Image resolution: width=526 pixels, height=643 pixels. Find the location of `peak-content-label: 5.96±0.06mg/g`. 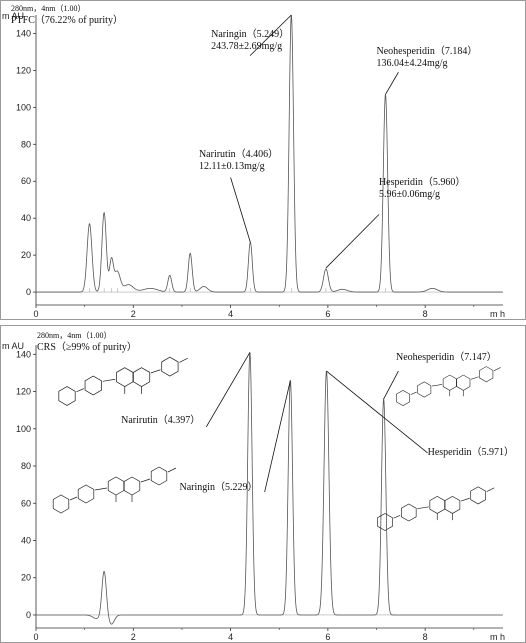

peak-content-label: 5.96±0.06mg/g is located at coordinates (409, 194).